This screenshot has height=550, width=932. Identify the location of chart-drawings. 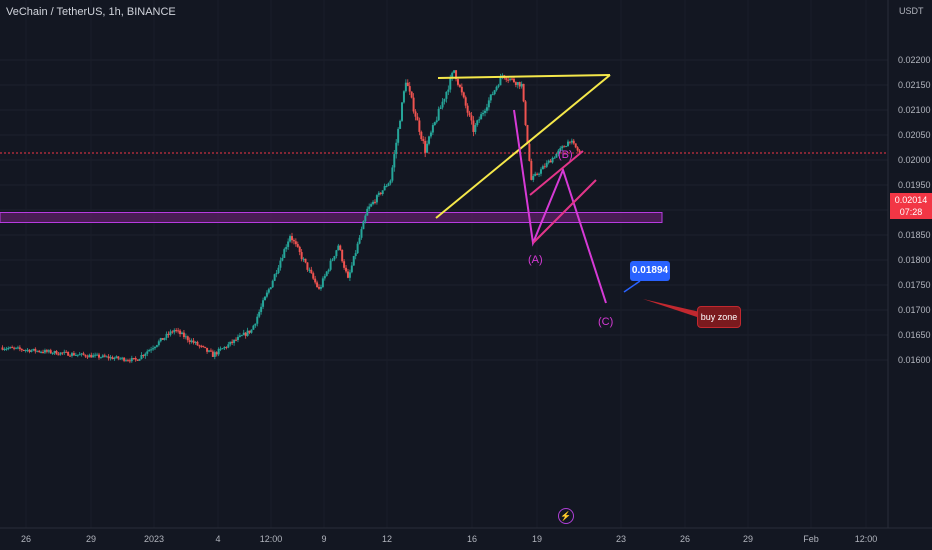
(567, 196).